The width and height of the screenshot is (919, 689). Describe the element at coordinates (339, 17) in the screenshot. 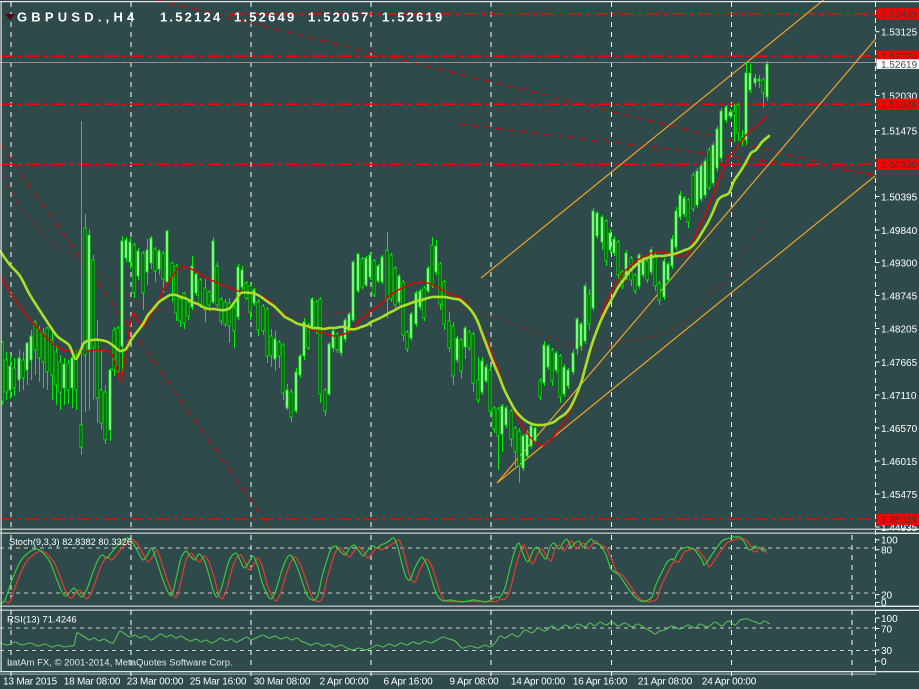

I see `svg-text: 1.52057` at that location.